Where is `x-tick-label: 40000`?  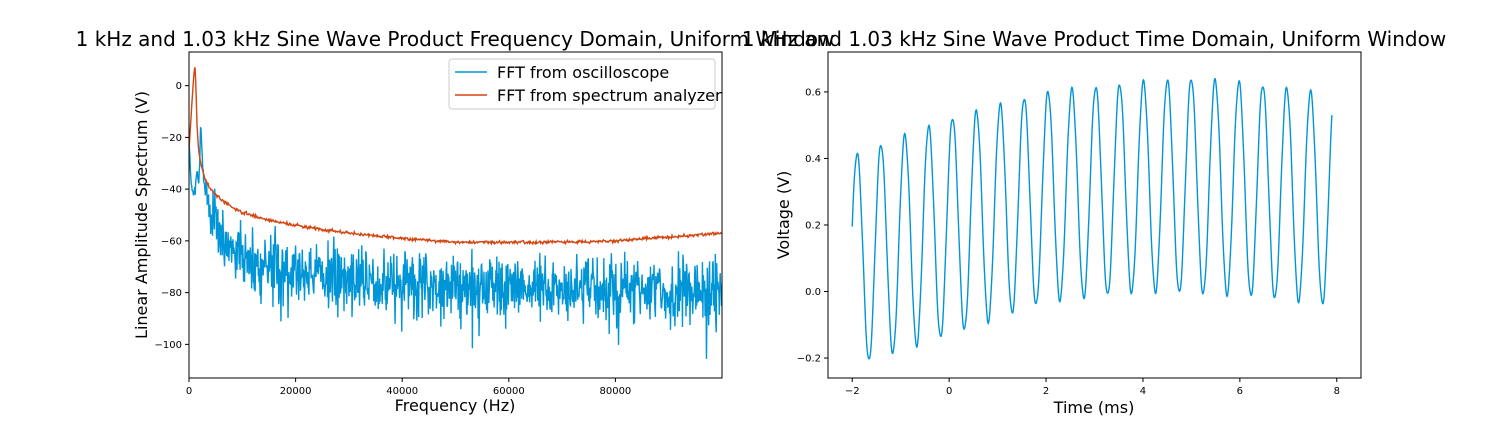 x-tick-label: 40000 is located at coordinates (402, 391).